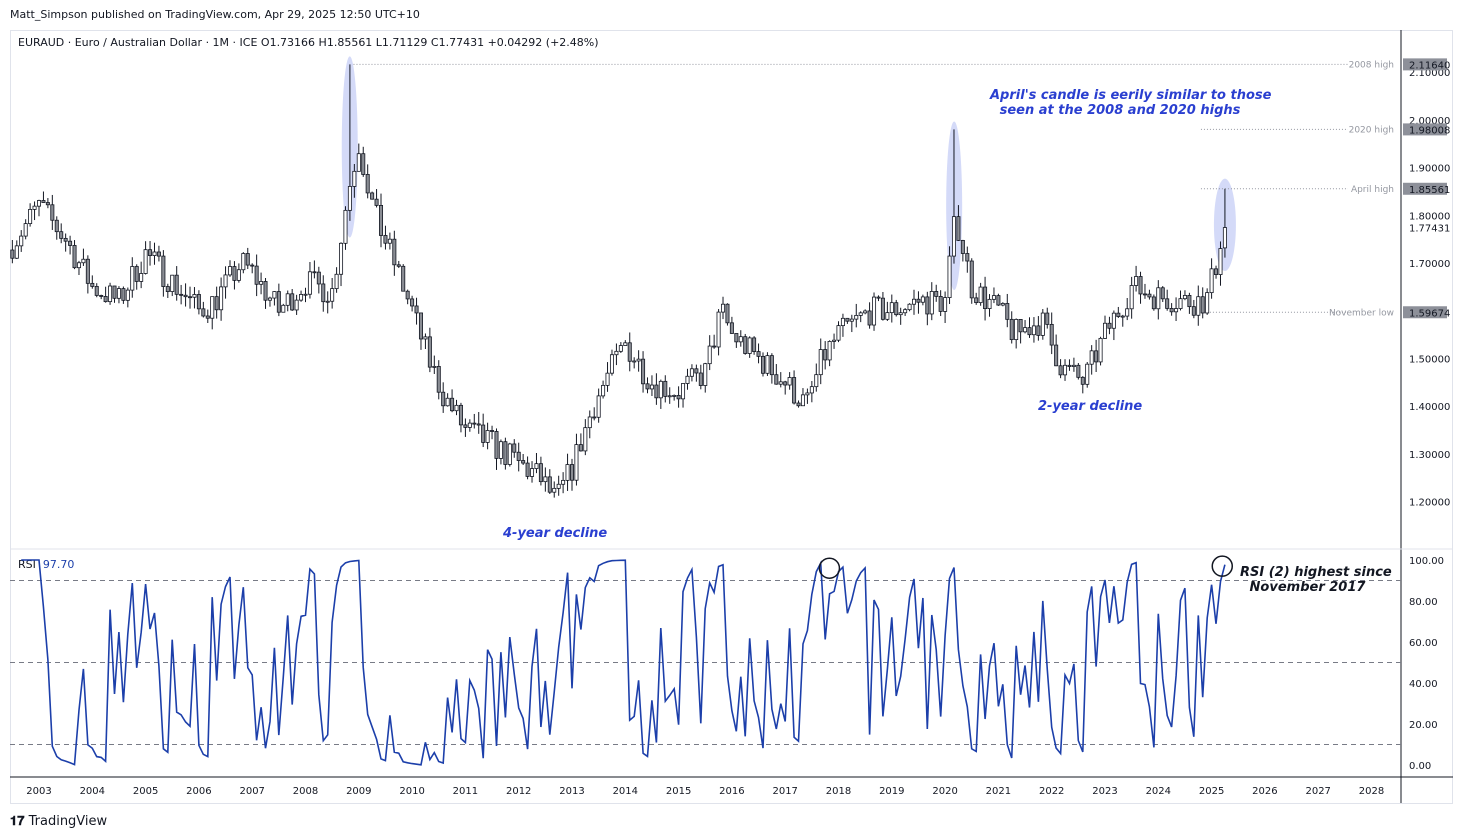 The width and height of the screenshot is (1463, 839). Describe the element at coordinates (1429, 264) in the screenshot. I see `price-tick-label: 1.70000` at that location.